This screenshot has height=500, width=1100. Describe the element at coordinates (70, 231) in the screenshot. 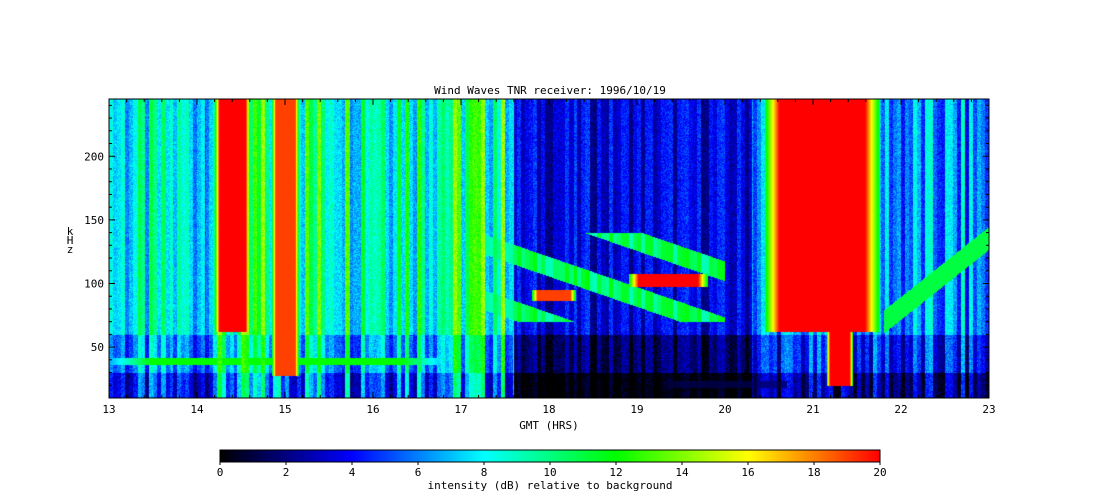

I see `y-axis-label-char: k` at that location.